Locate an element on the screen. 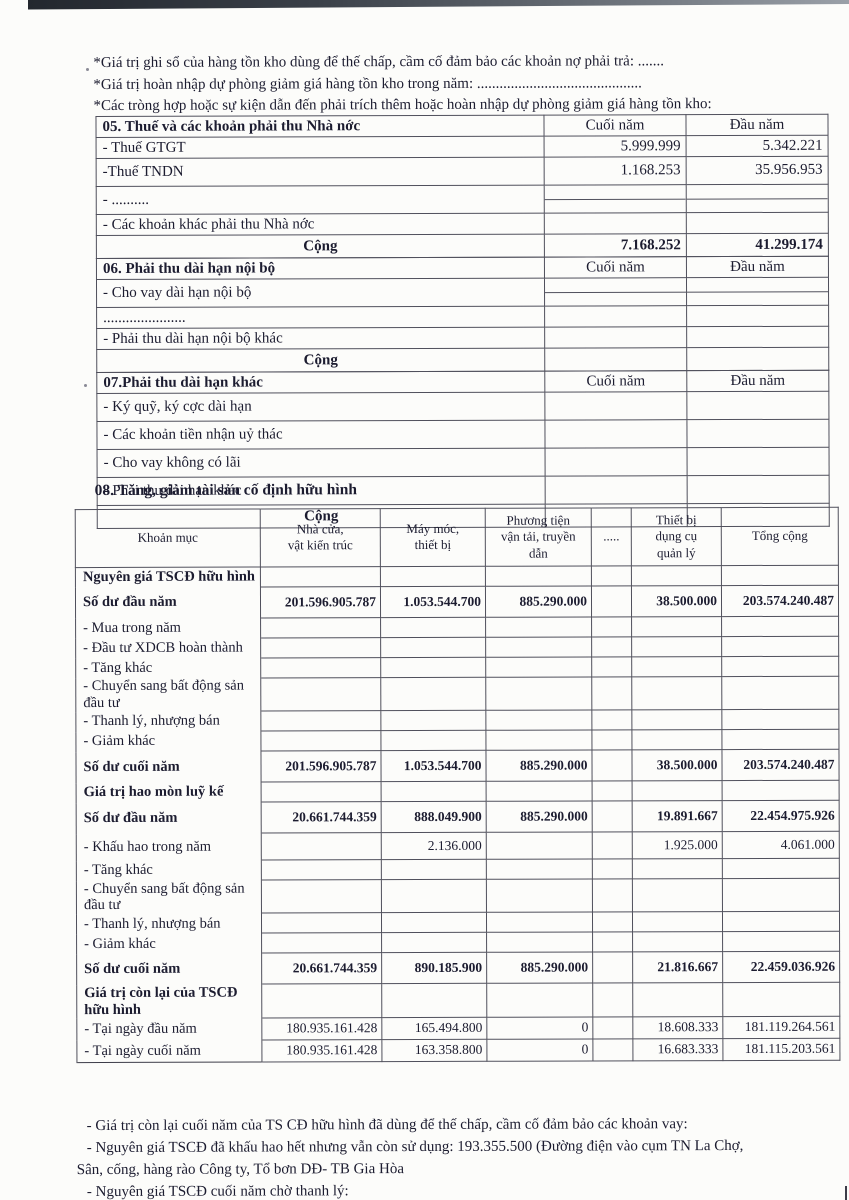  row-label-cell: - Tại ngày đầu năm is located at coordinates (169, 1029).